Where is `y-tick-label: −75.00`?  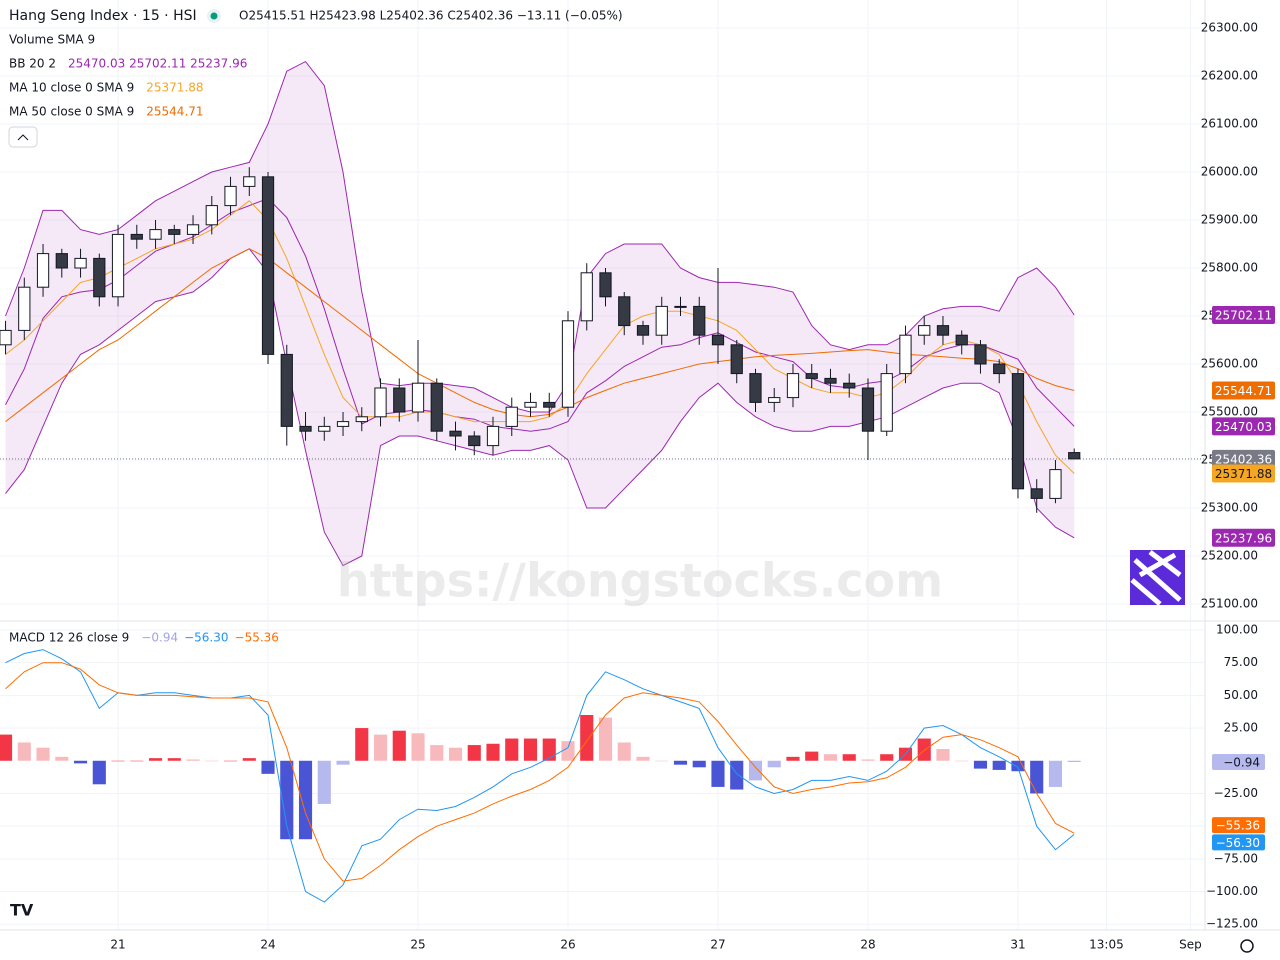 y-tick-label: −75.00 is located at coordinates (1236, 858).